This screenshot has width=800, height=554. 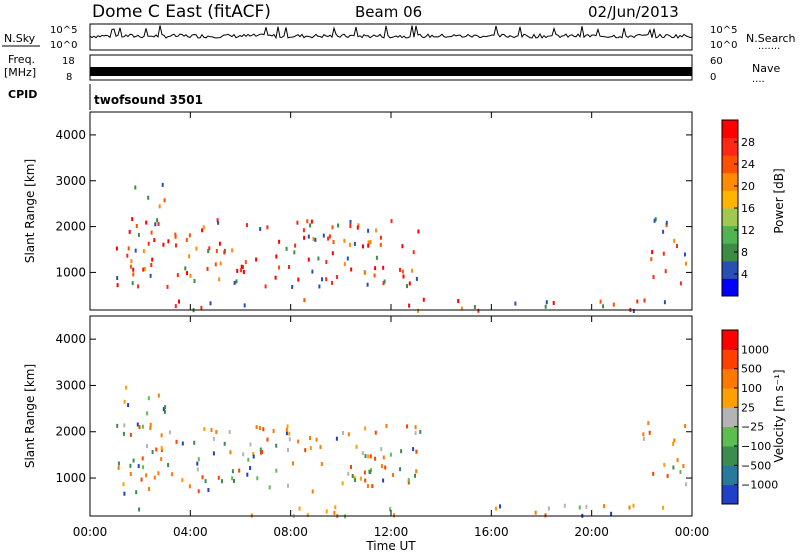 What do you see at coordinates (190, 532) in the screenshot?
I see `x-tick-label: 04:00` at bounding box center [190, 532].